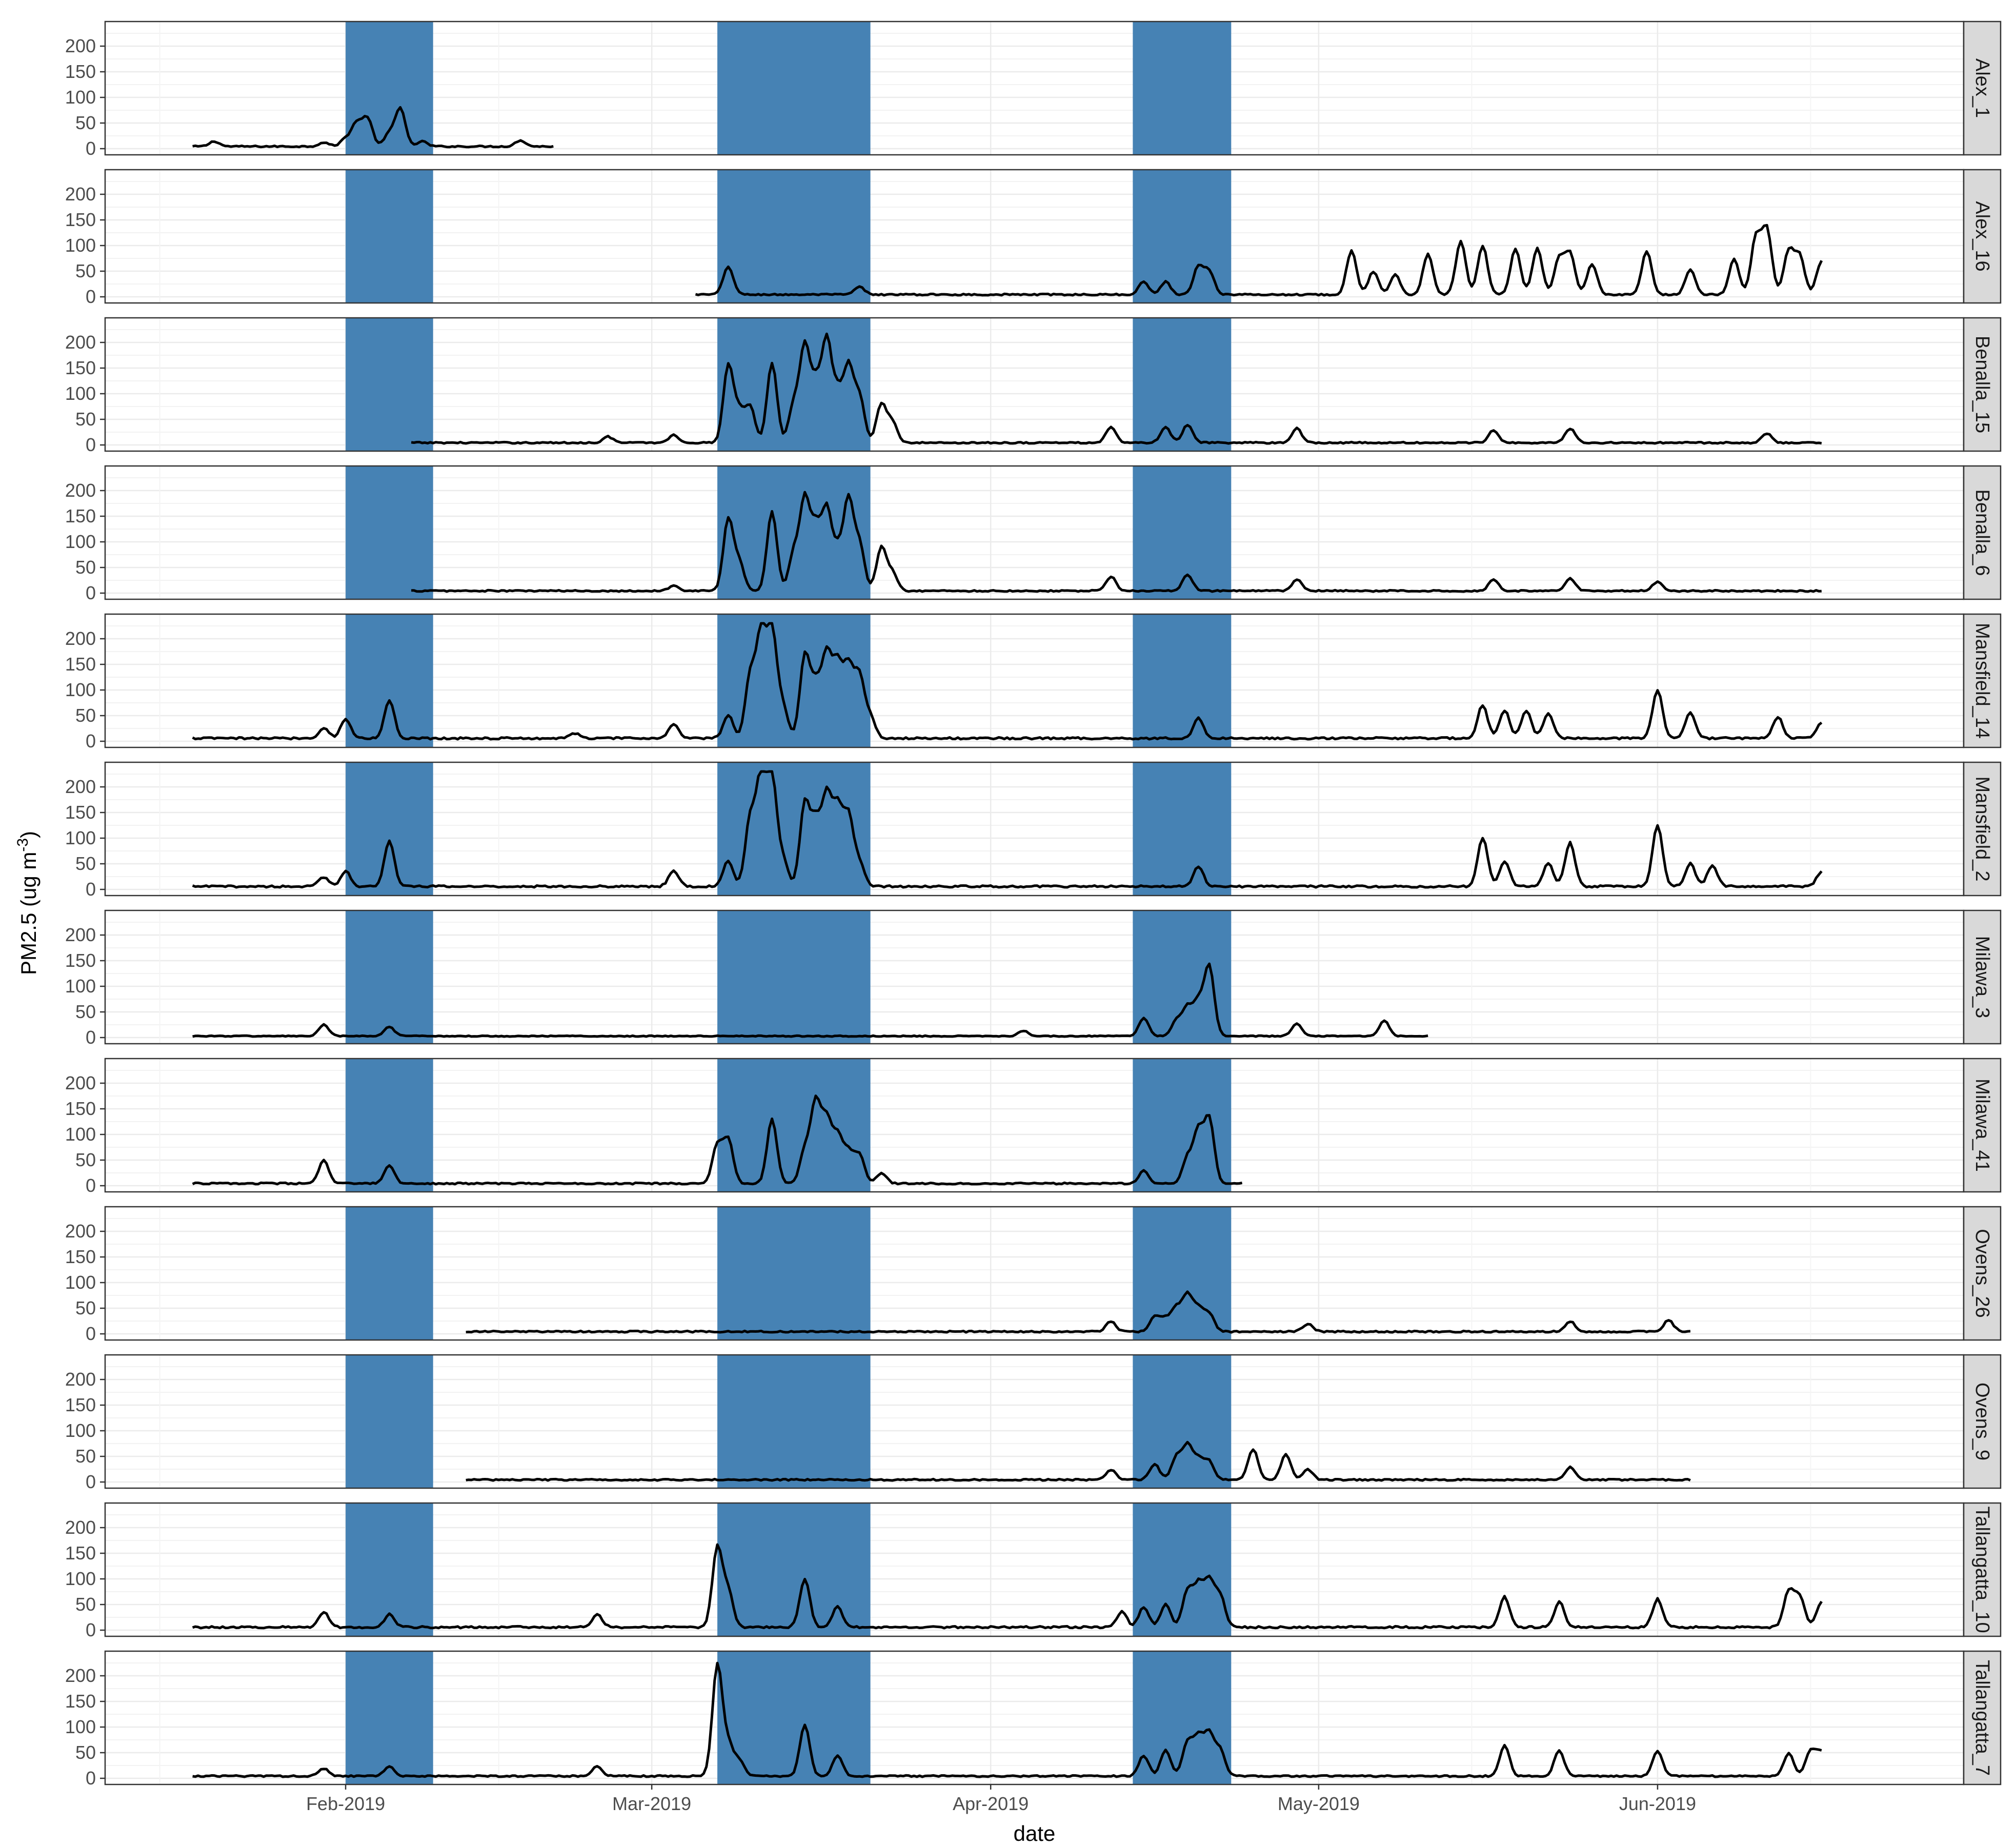 The width and height of the screenshot is (2016, 1847). Describe the element at coordinates (1319, 1803) in the screenshot. I see `x-tick-label: May-2019` at that location.